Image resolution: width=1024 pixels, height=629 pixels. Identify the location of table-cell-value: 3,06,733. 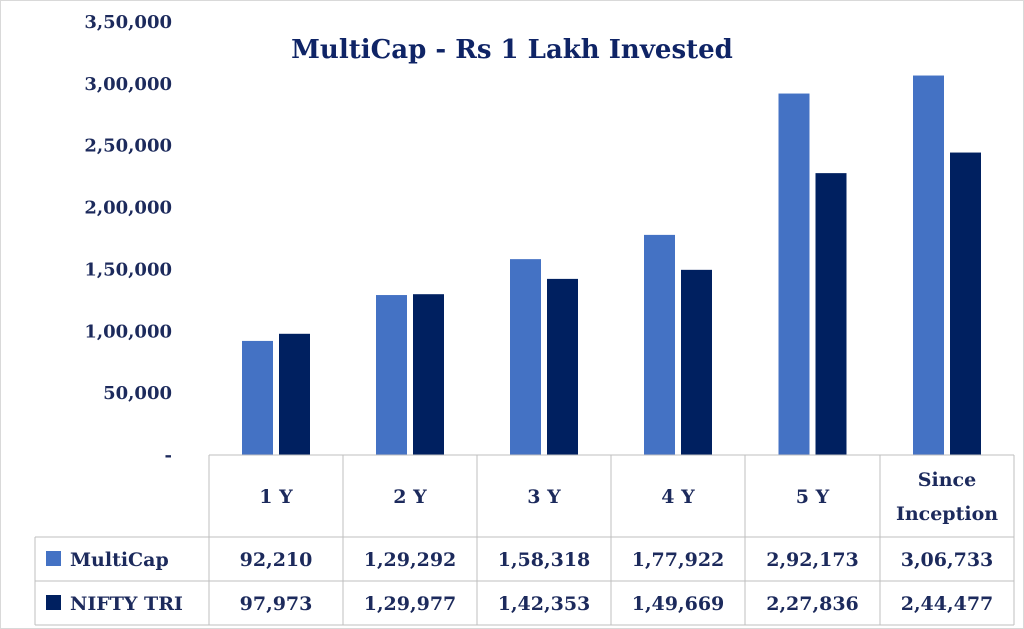
(947, 560).